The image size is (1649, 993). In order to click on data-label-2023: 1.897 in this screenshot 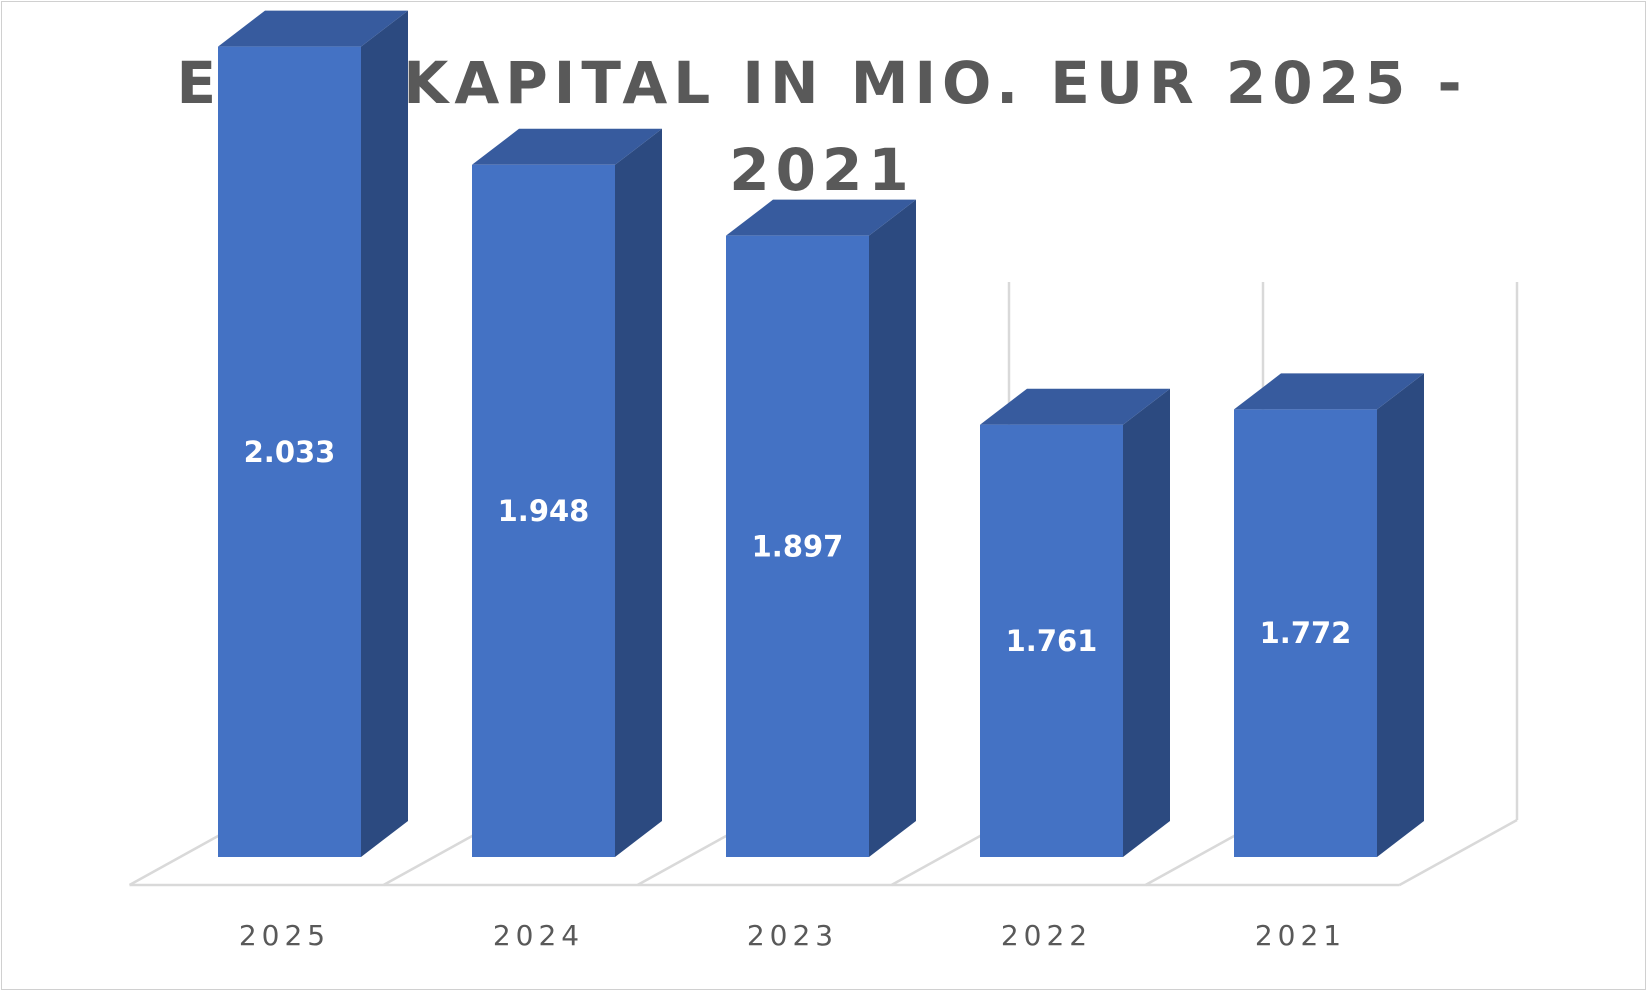, I will do `click(798, 546)`.